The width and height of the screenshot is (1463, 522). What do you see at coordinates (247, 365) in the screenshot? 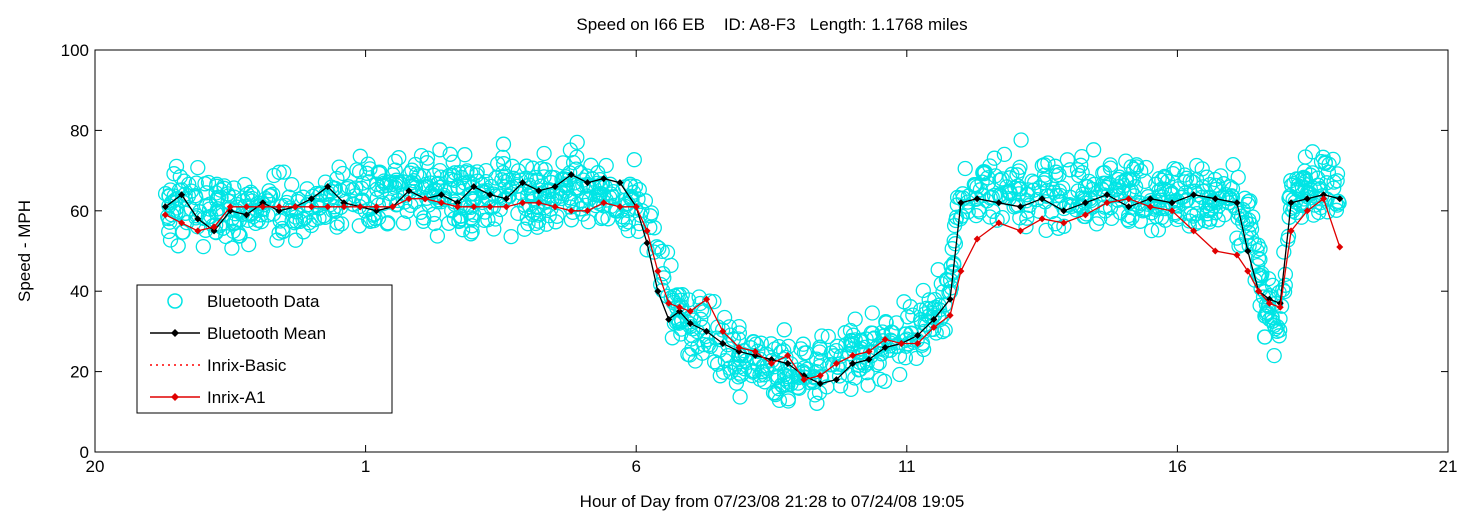
I see `legend-label-inrix-basic: Inrix-Basic` at bounding box center [247, 365].